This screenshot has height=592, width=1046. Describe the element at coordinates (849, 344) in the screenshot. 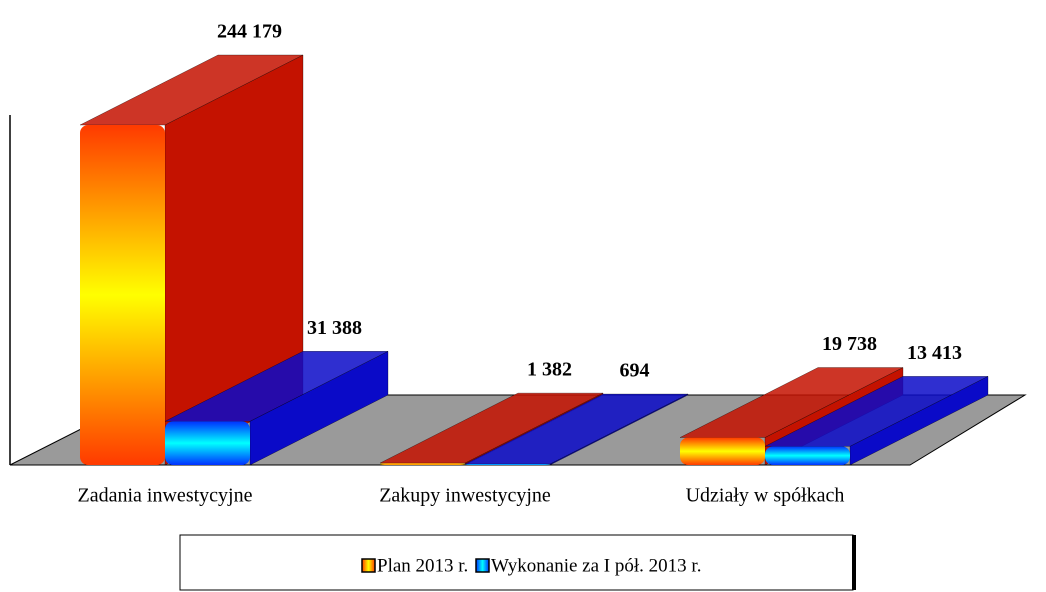

I see `value-label: 19 738` at that location.